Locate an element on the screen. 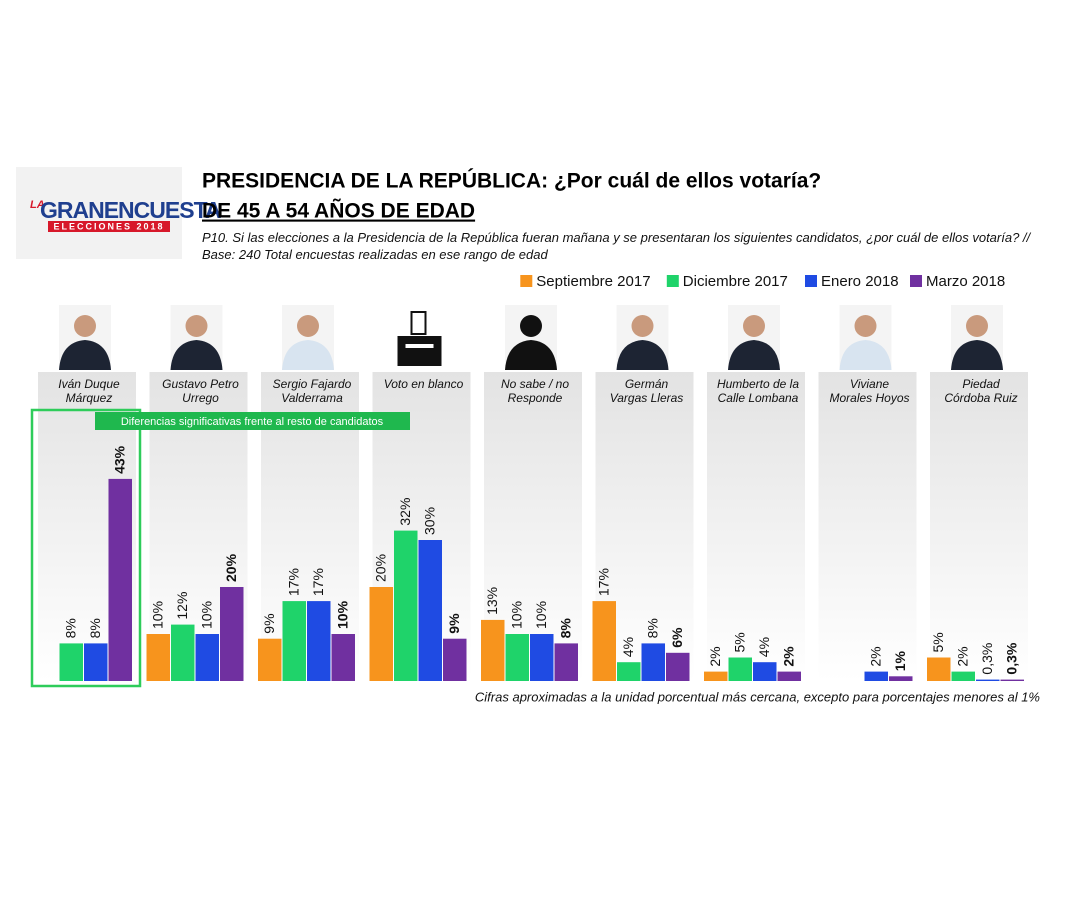 The height and width of the screenshot is (900, 1080). legend-label: Enero 2018 is located at coordinates (860, 281).